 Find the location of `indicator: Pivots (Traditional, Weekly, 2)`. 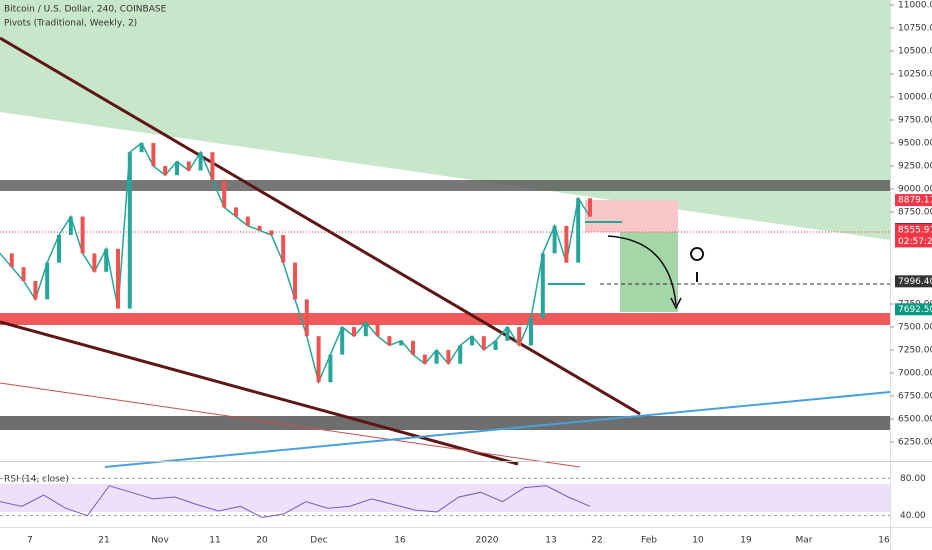

indicator: Pivots (Traditional, Weekly, 2) is located at coordinates (70, 24).